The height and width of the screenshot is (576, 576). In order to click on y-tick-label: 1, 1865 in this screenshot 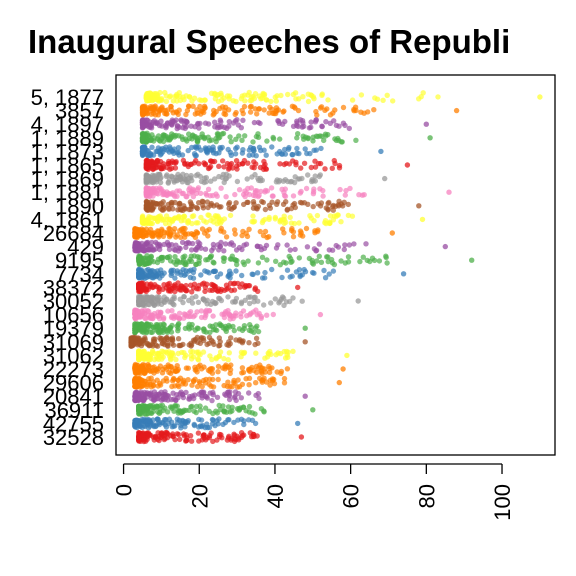, I will do `click(67, 165)`.